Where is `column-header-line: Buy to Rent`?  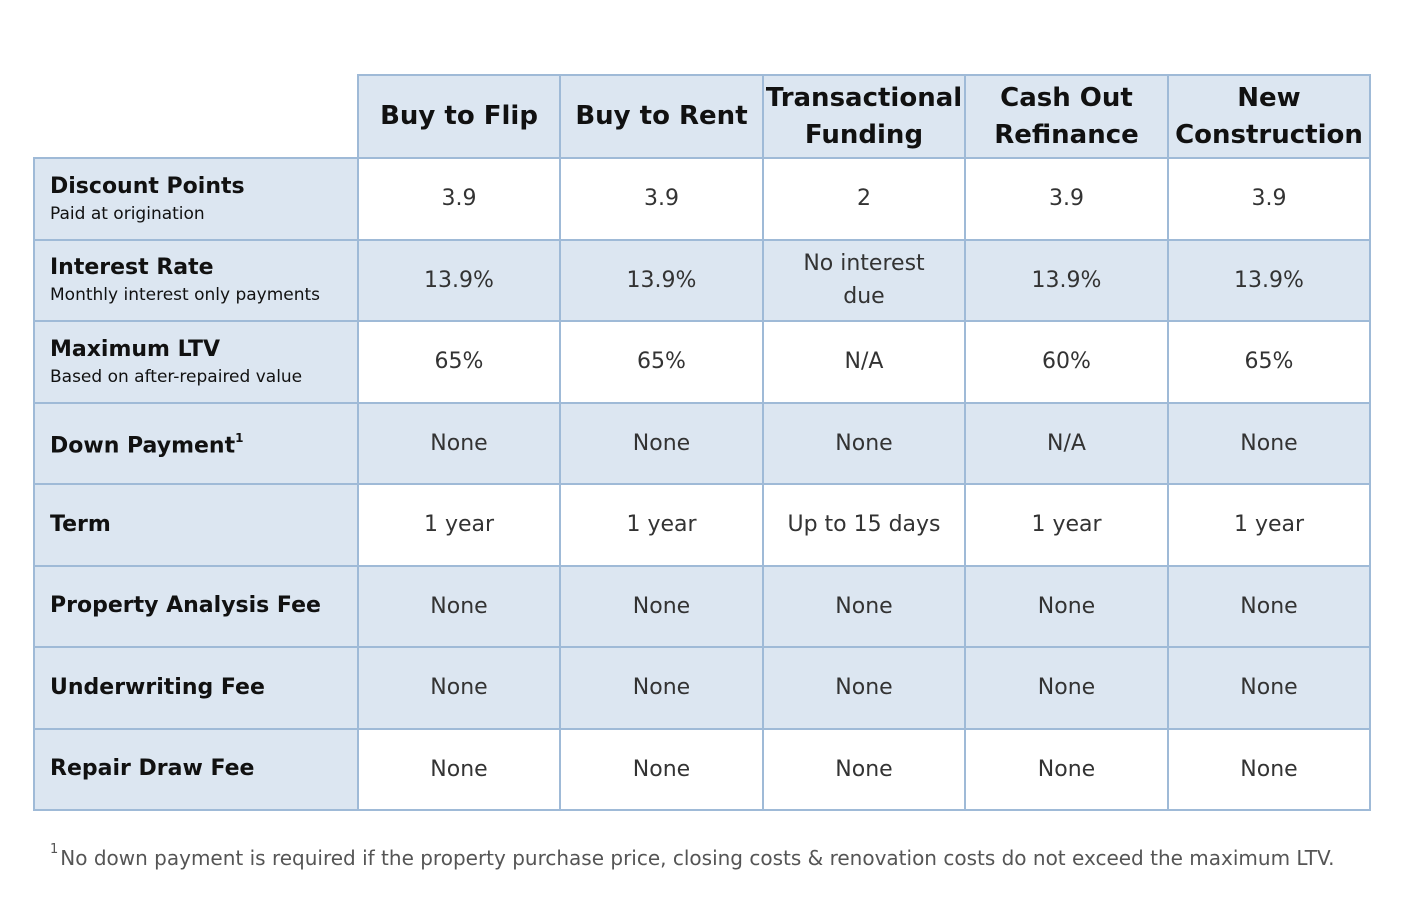 column-header-line: Buy to Rent is located at coordinates (661, 116).